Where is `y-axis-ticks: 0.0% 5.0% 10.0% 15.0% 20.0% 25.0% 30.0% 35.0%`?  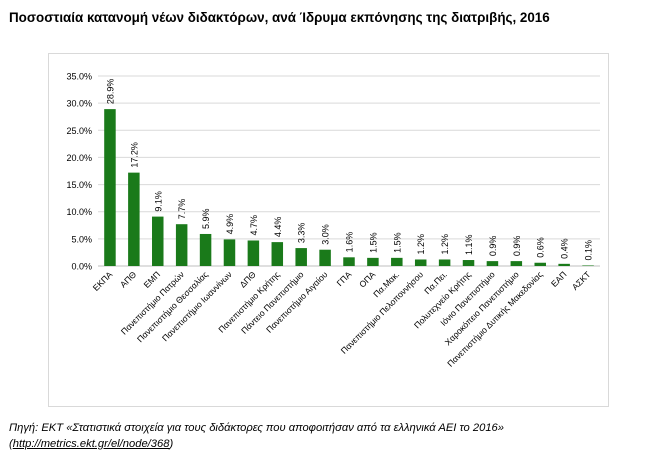 y-axis-ticks: 0.0% 5.0% 10.0% 15.0% 20.0% 25.0% 30.0% 35.0% is located at coordinates (79, 172).